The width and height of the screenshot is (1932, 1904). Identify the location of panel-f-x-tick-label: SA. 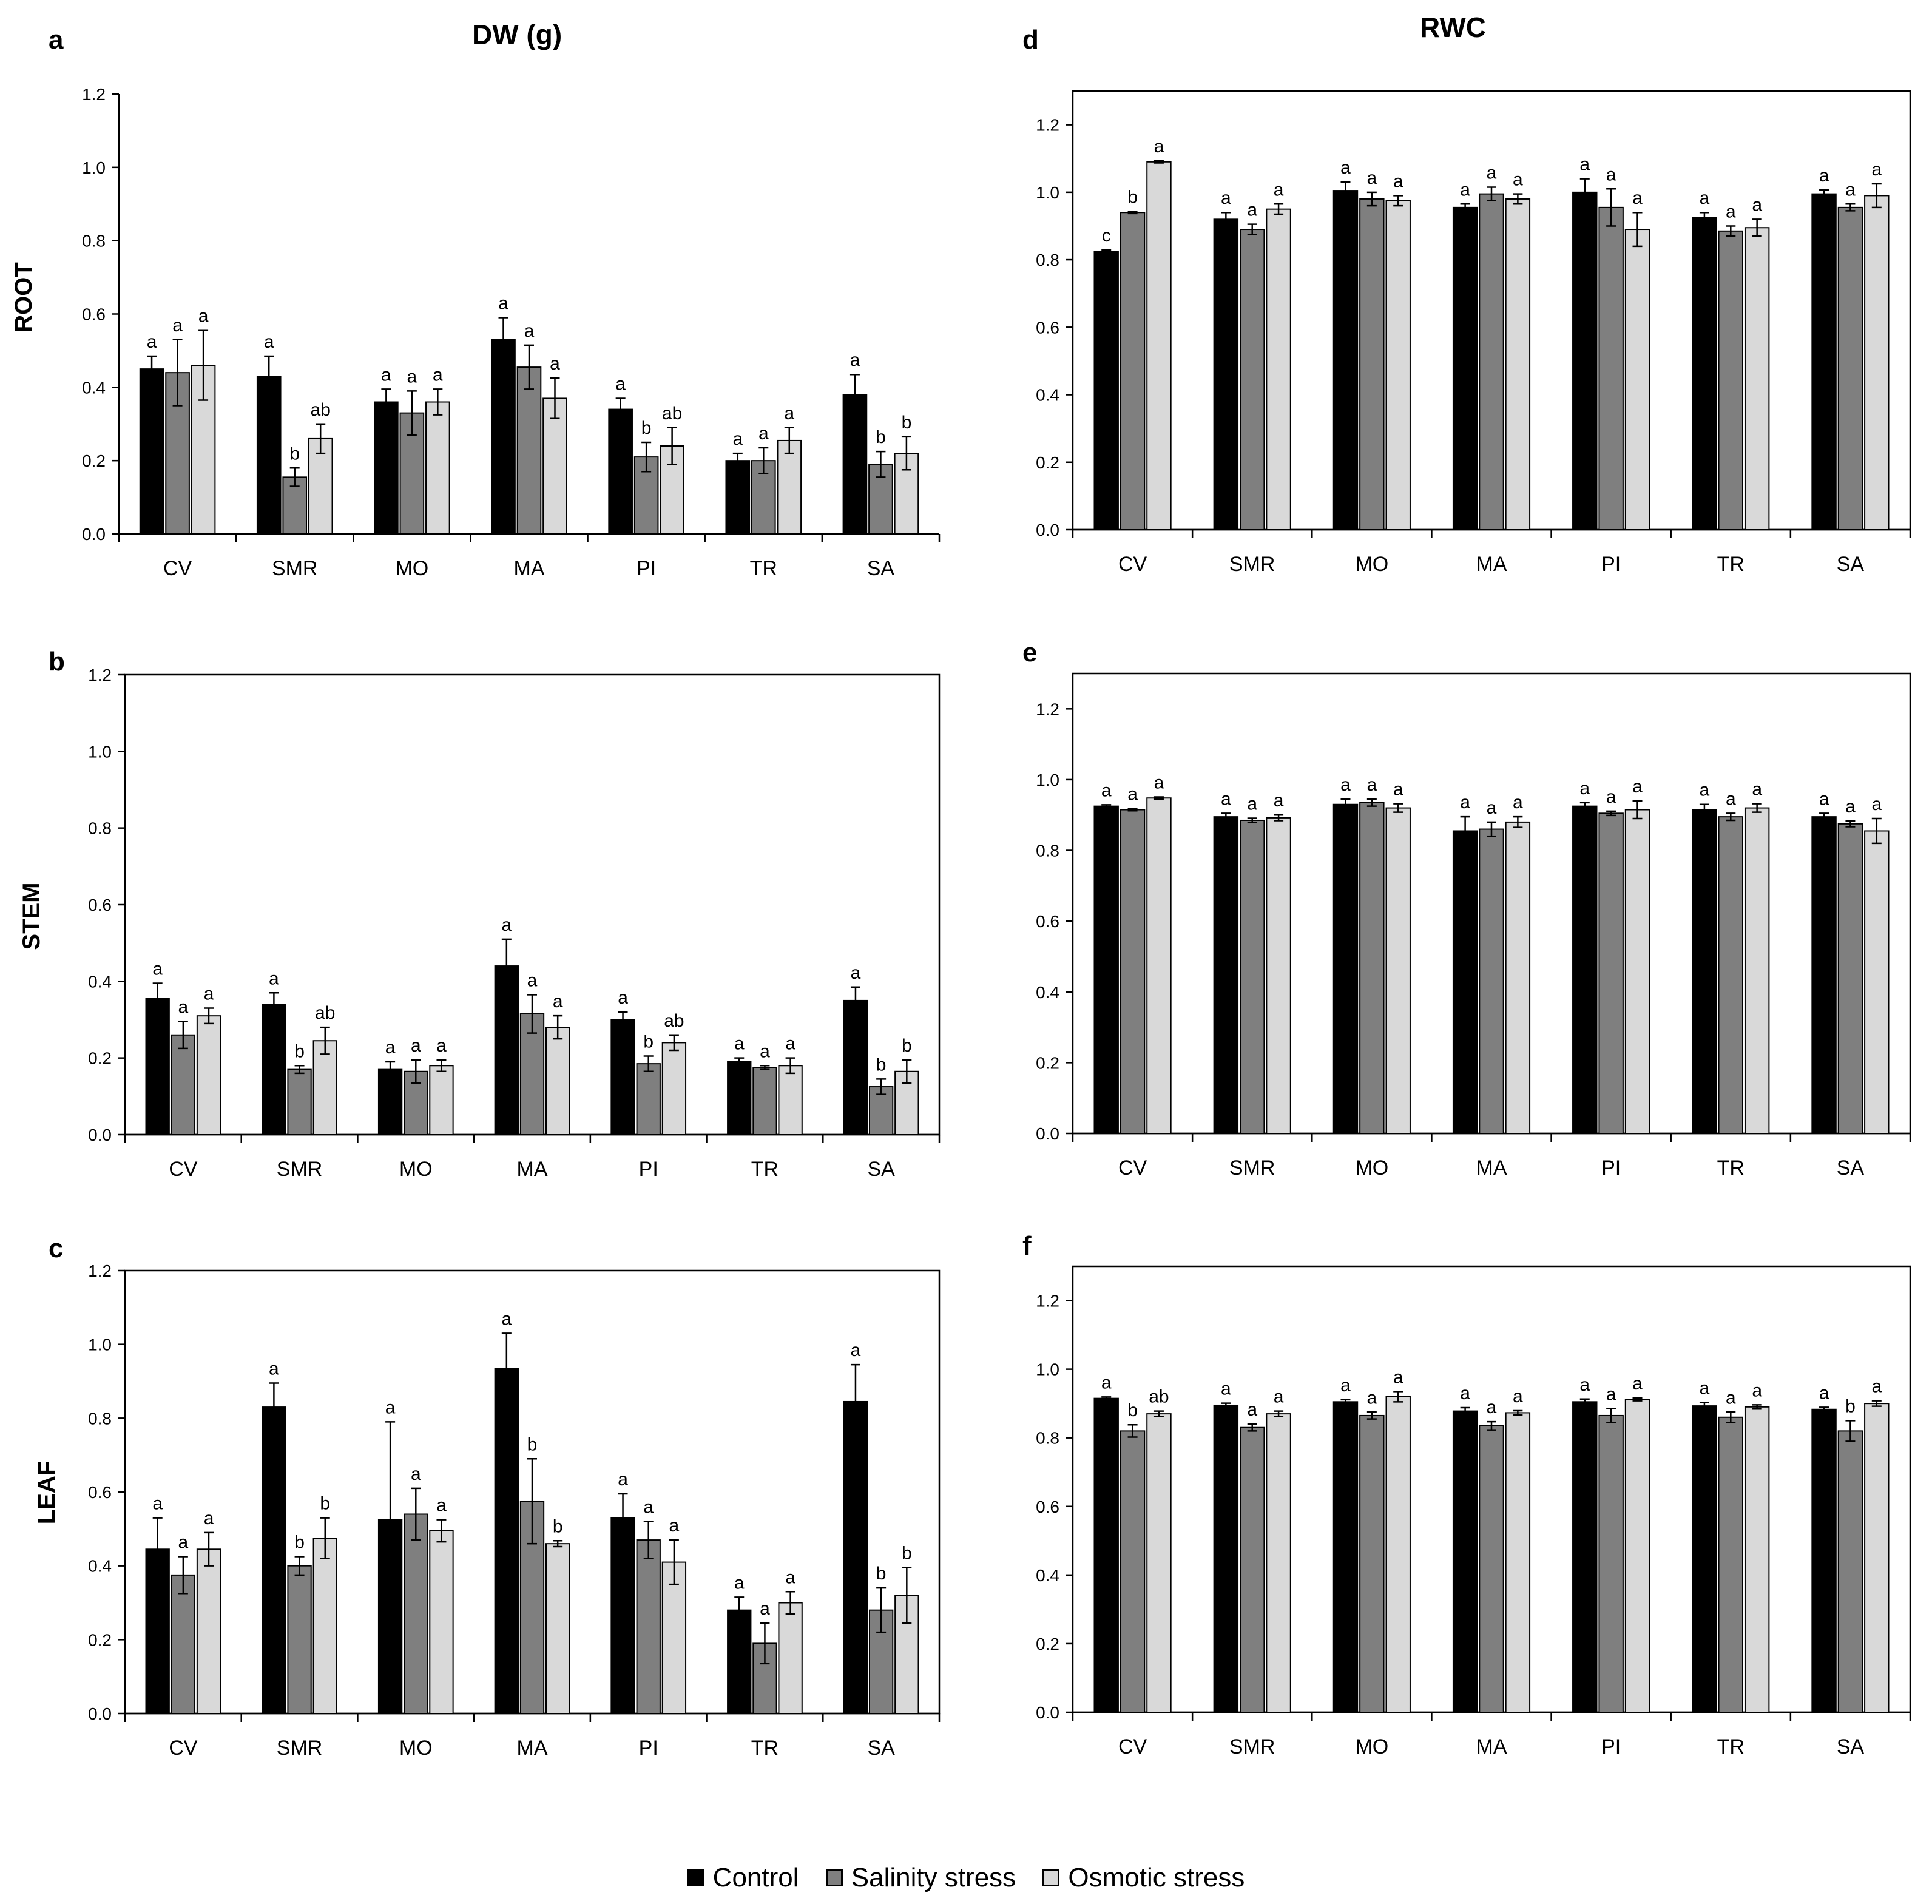
(1851, 1746).